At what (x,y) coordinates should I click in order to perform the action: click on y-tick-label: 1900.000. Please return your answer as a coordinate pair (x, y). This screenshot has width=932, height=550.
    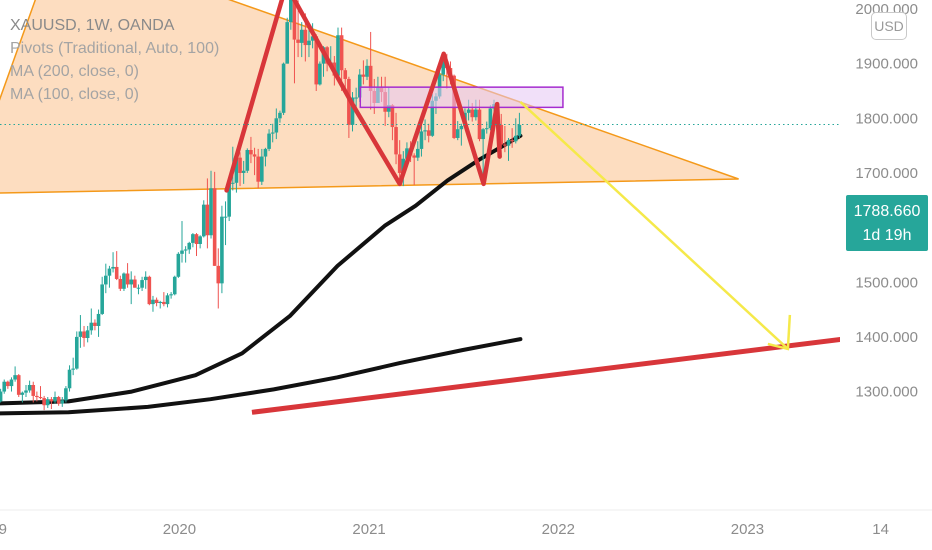
    Looking at the image, I should click on (886, 64).